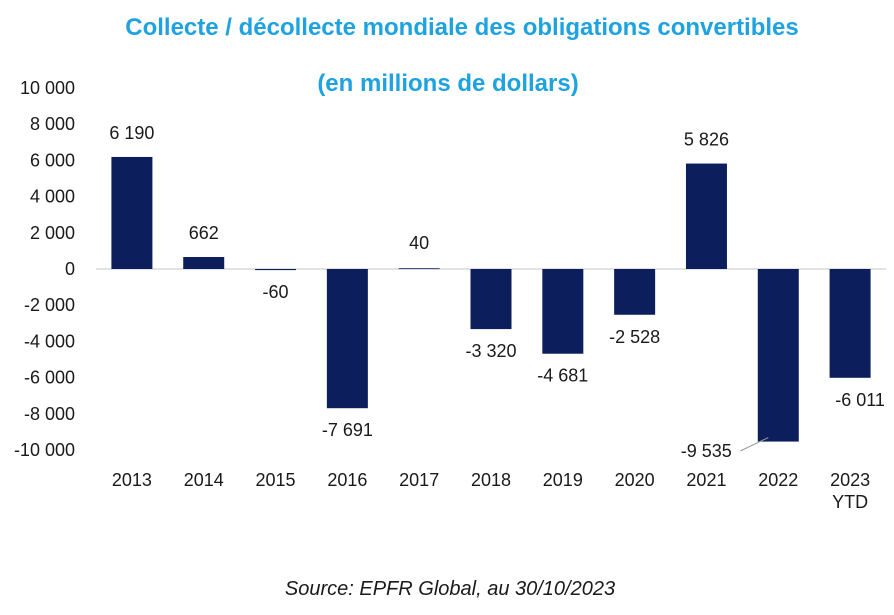 Image resolution: width=894 pixels, height=615 pixels. Describe the element at coordinates (850, 323) in the screenshot. I see `bar-2023` at that location.